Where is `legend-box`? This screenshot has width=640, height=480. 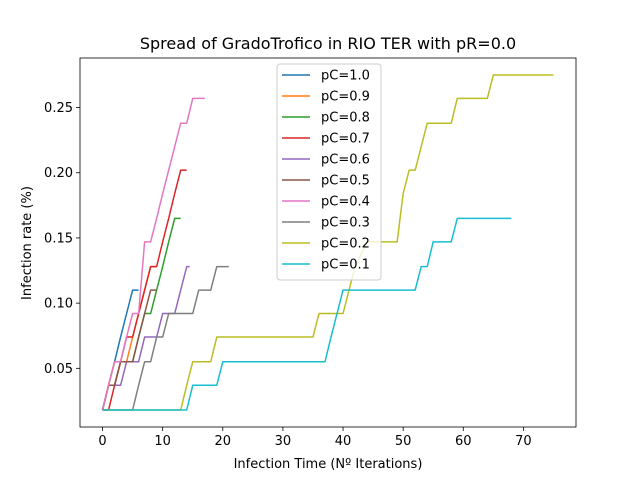
legend-box is located at coordinates (329, 172).